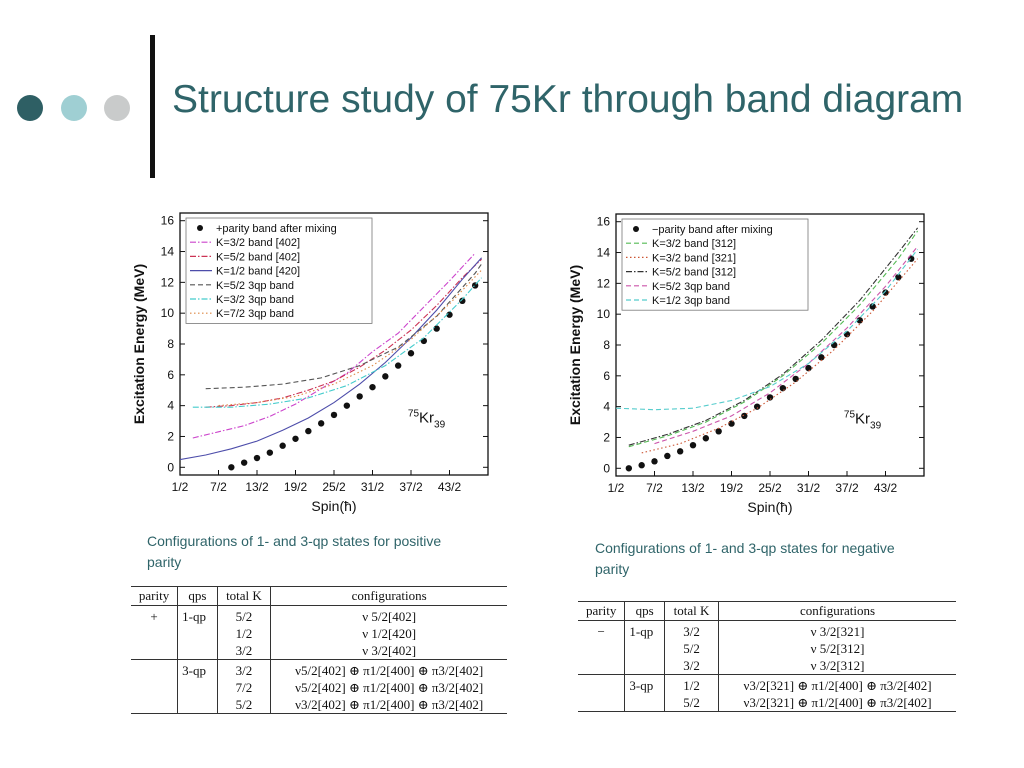 This screenshot has width=1024, height=768. I want to click on legend-label: K=5/2 band [312], so click(694, 273).